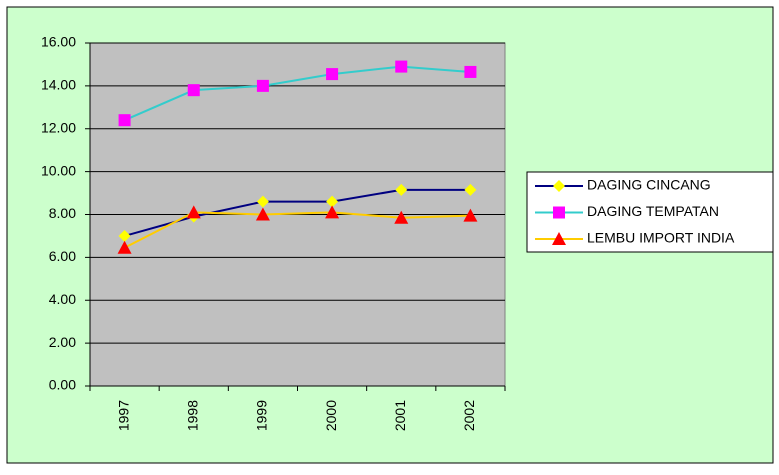 The width and height of the screenshot is (779, 475). Describe the element at coordinates (58, 127) in the screenshot. I see `y-tick-label: 12.00` at that location.